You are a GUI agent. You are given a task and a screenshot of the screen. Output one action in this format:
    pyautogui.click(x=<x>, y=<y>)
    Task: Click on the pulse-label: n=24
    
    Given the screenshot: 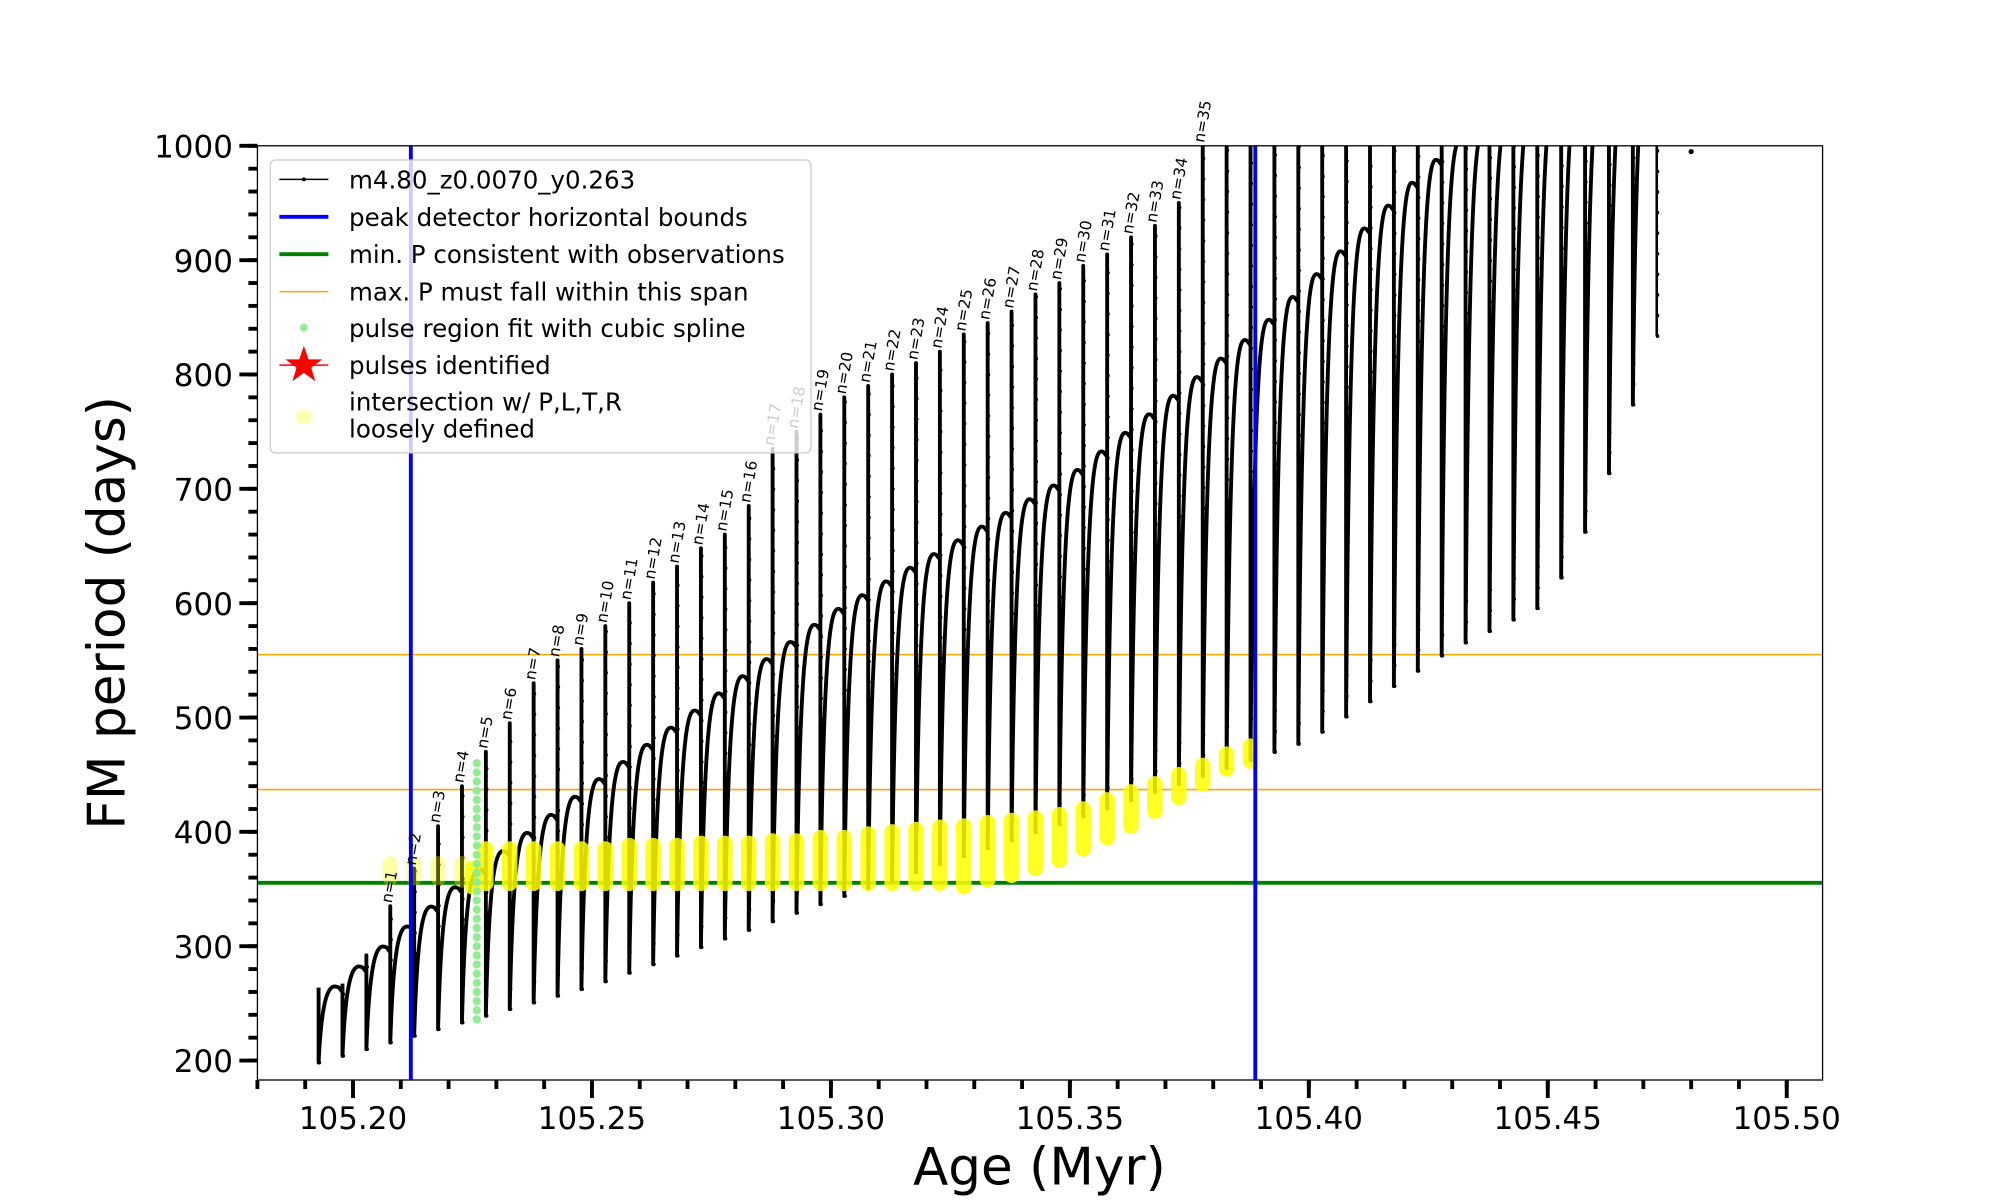 What is the action you would take?
    pyautogui.click(x=939, y=327)
    